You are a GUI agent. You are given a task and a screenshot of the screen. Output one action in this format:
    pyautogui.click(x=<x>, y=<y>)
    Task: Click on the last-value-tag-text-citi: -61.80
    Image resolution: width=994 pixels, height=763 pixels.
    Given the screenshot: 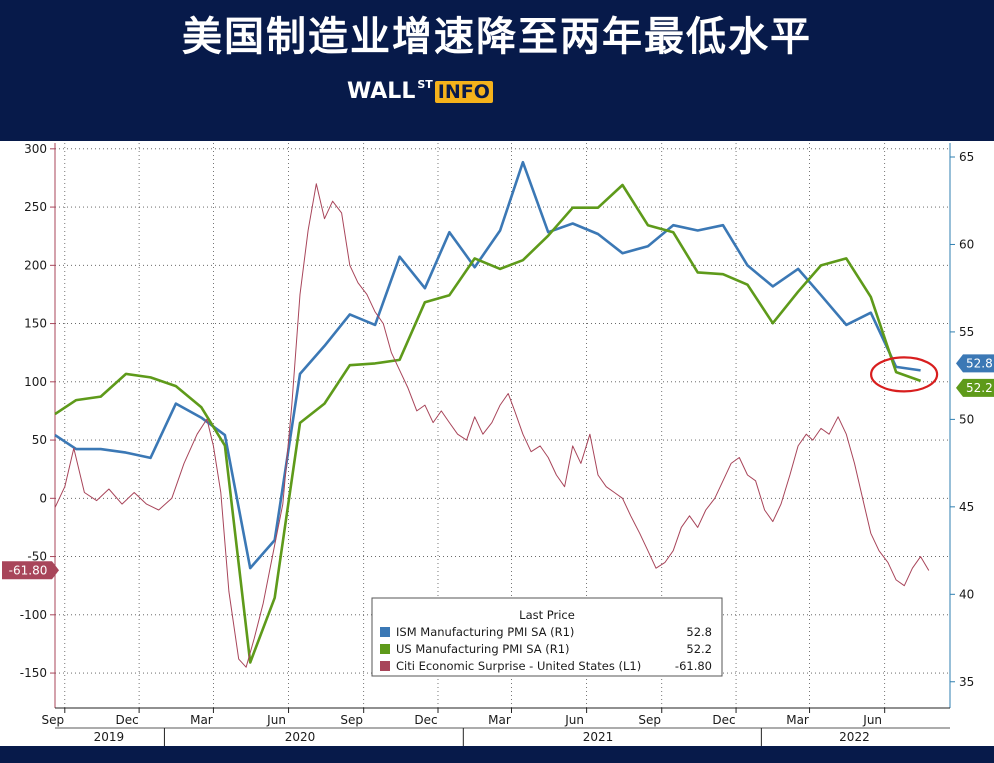 What is the action you would take?
    pyautogui.click(x=28, y=570)
    